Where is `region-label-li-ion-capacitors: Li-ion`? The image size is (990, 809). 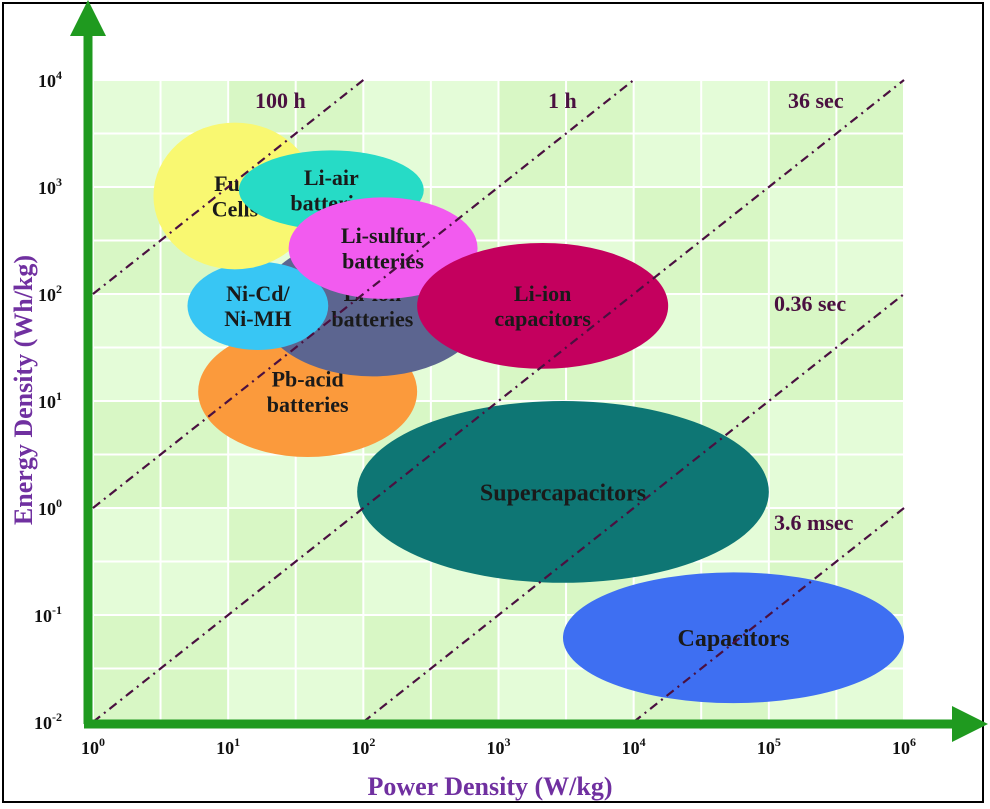
region-label-li-ion-capacitors: Li-ion is located at coordinates (542, 293).